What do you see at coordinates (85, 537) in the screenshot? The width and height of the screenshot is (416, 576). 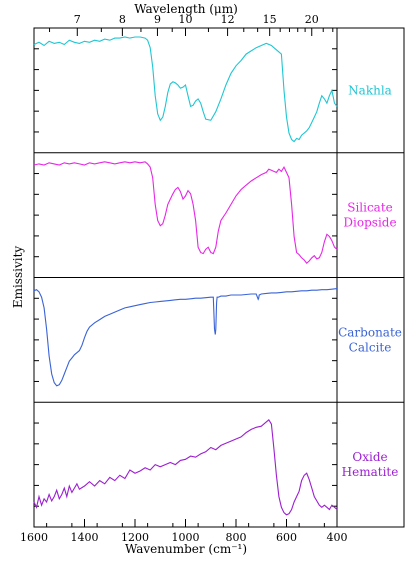 I see `x-tick-label: 1400` at bounding box center [85, 537].